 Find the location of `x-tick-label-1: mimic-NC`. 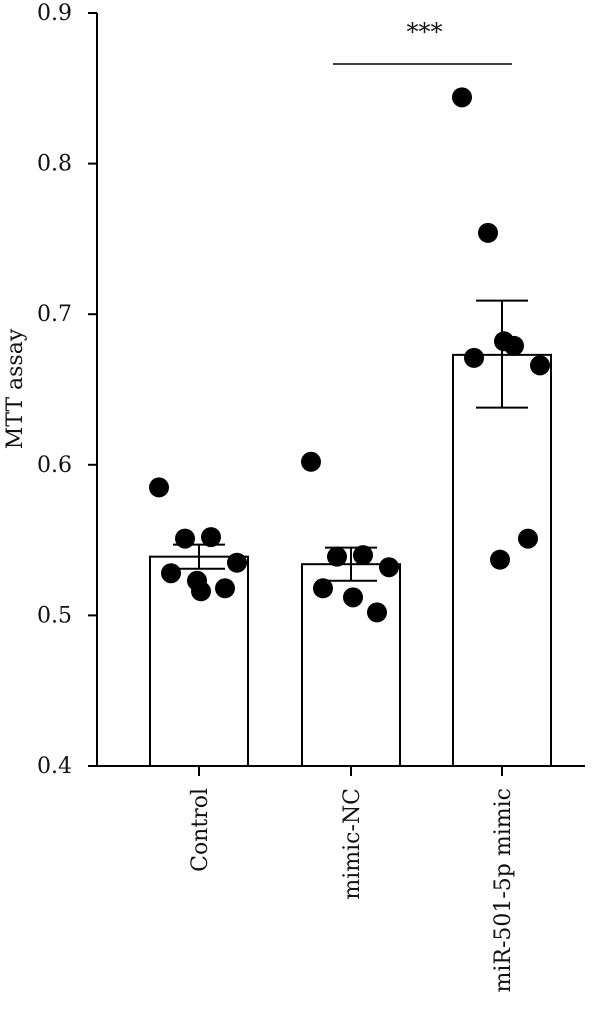

x-tick-label-1: mimic-NC is located at coordinates (352, 844).